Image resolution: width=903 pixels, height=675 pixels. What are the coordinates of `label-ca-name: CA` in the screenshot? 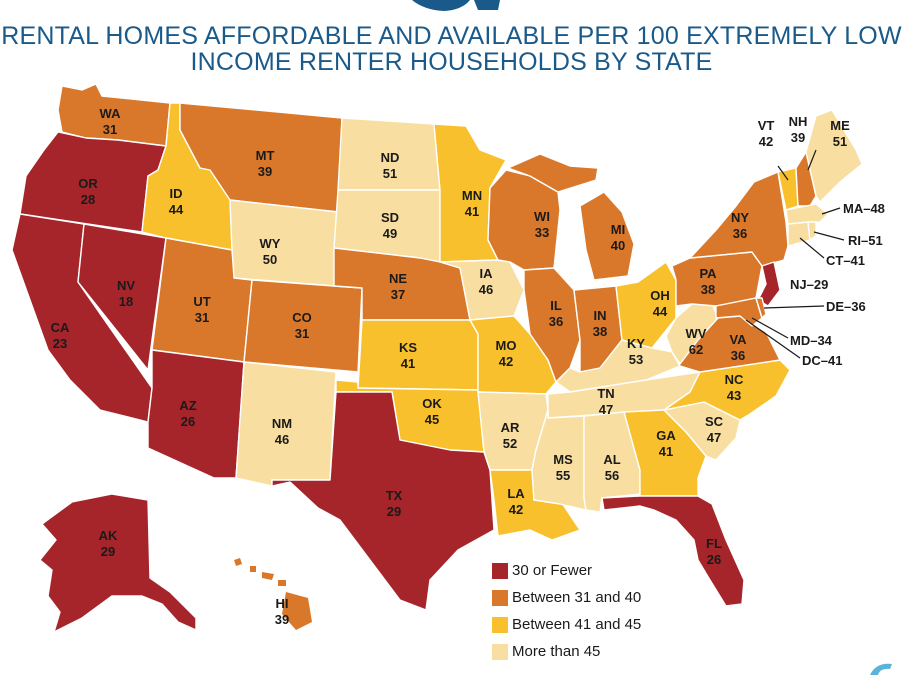 It's located at (60, 327).